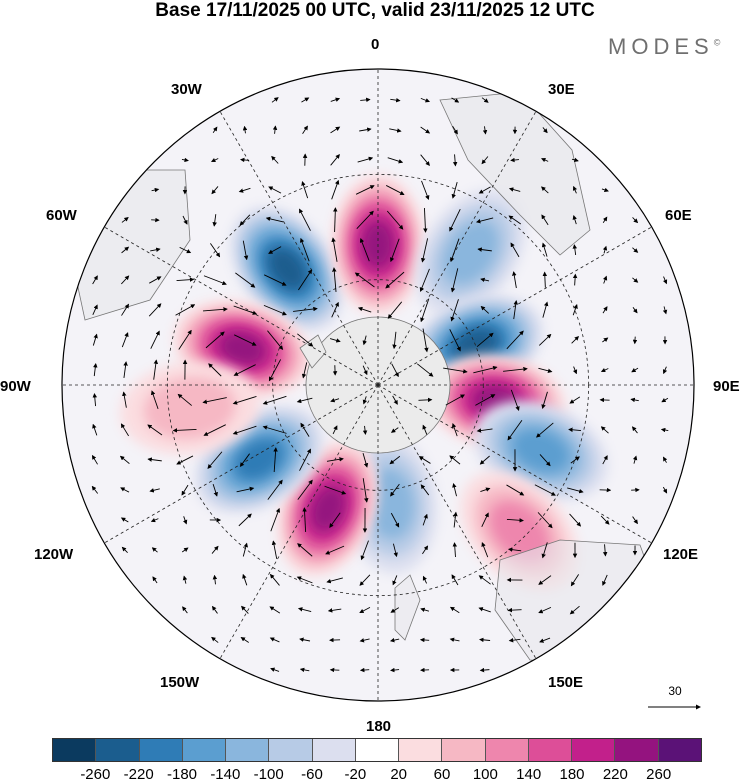 This screenshot has height=783, width=750. What do you see at coordinates (398, 774) in the screenshot?
I see `color-scale-label: 20` at bounding box center [398, 774].